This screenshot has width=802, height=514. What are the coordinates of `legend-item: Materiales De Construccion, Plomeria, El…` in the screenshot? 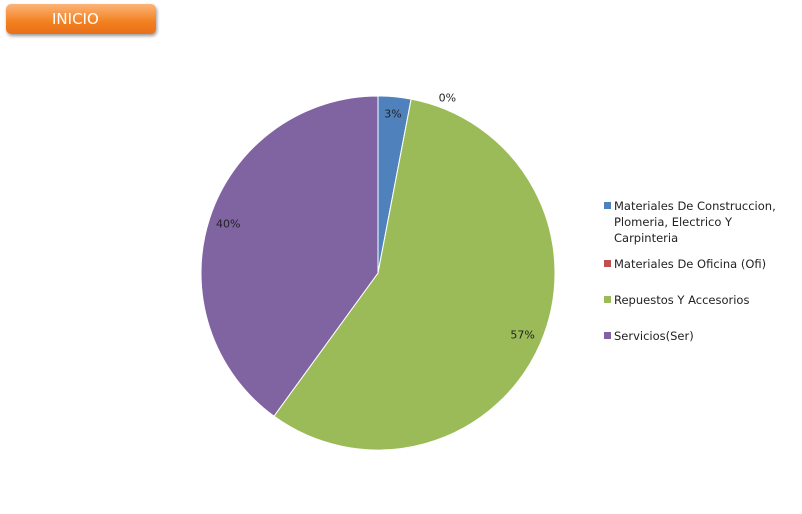 It's located at (701, 222).